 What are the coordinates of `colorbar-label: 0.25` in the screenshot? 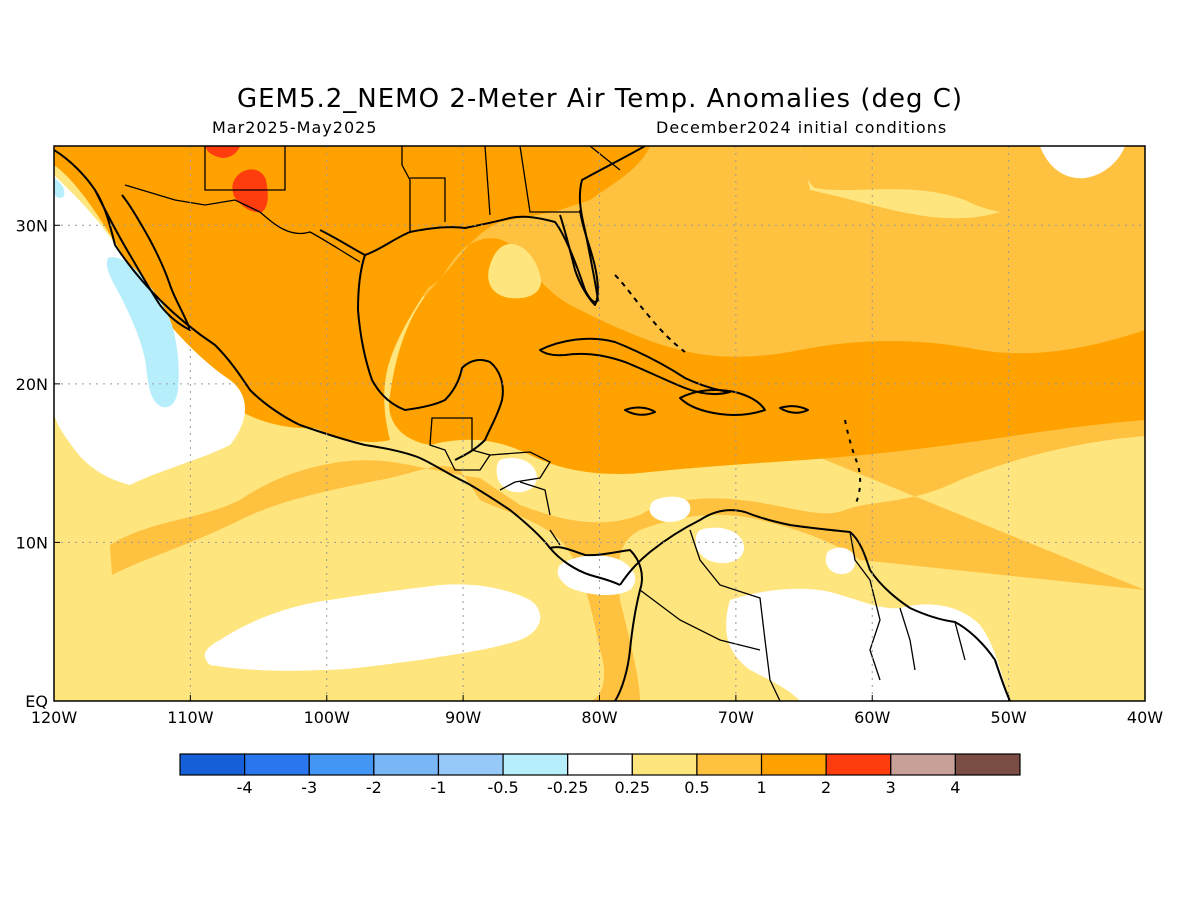 It's located at (632, 787).